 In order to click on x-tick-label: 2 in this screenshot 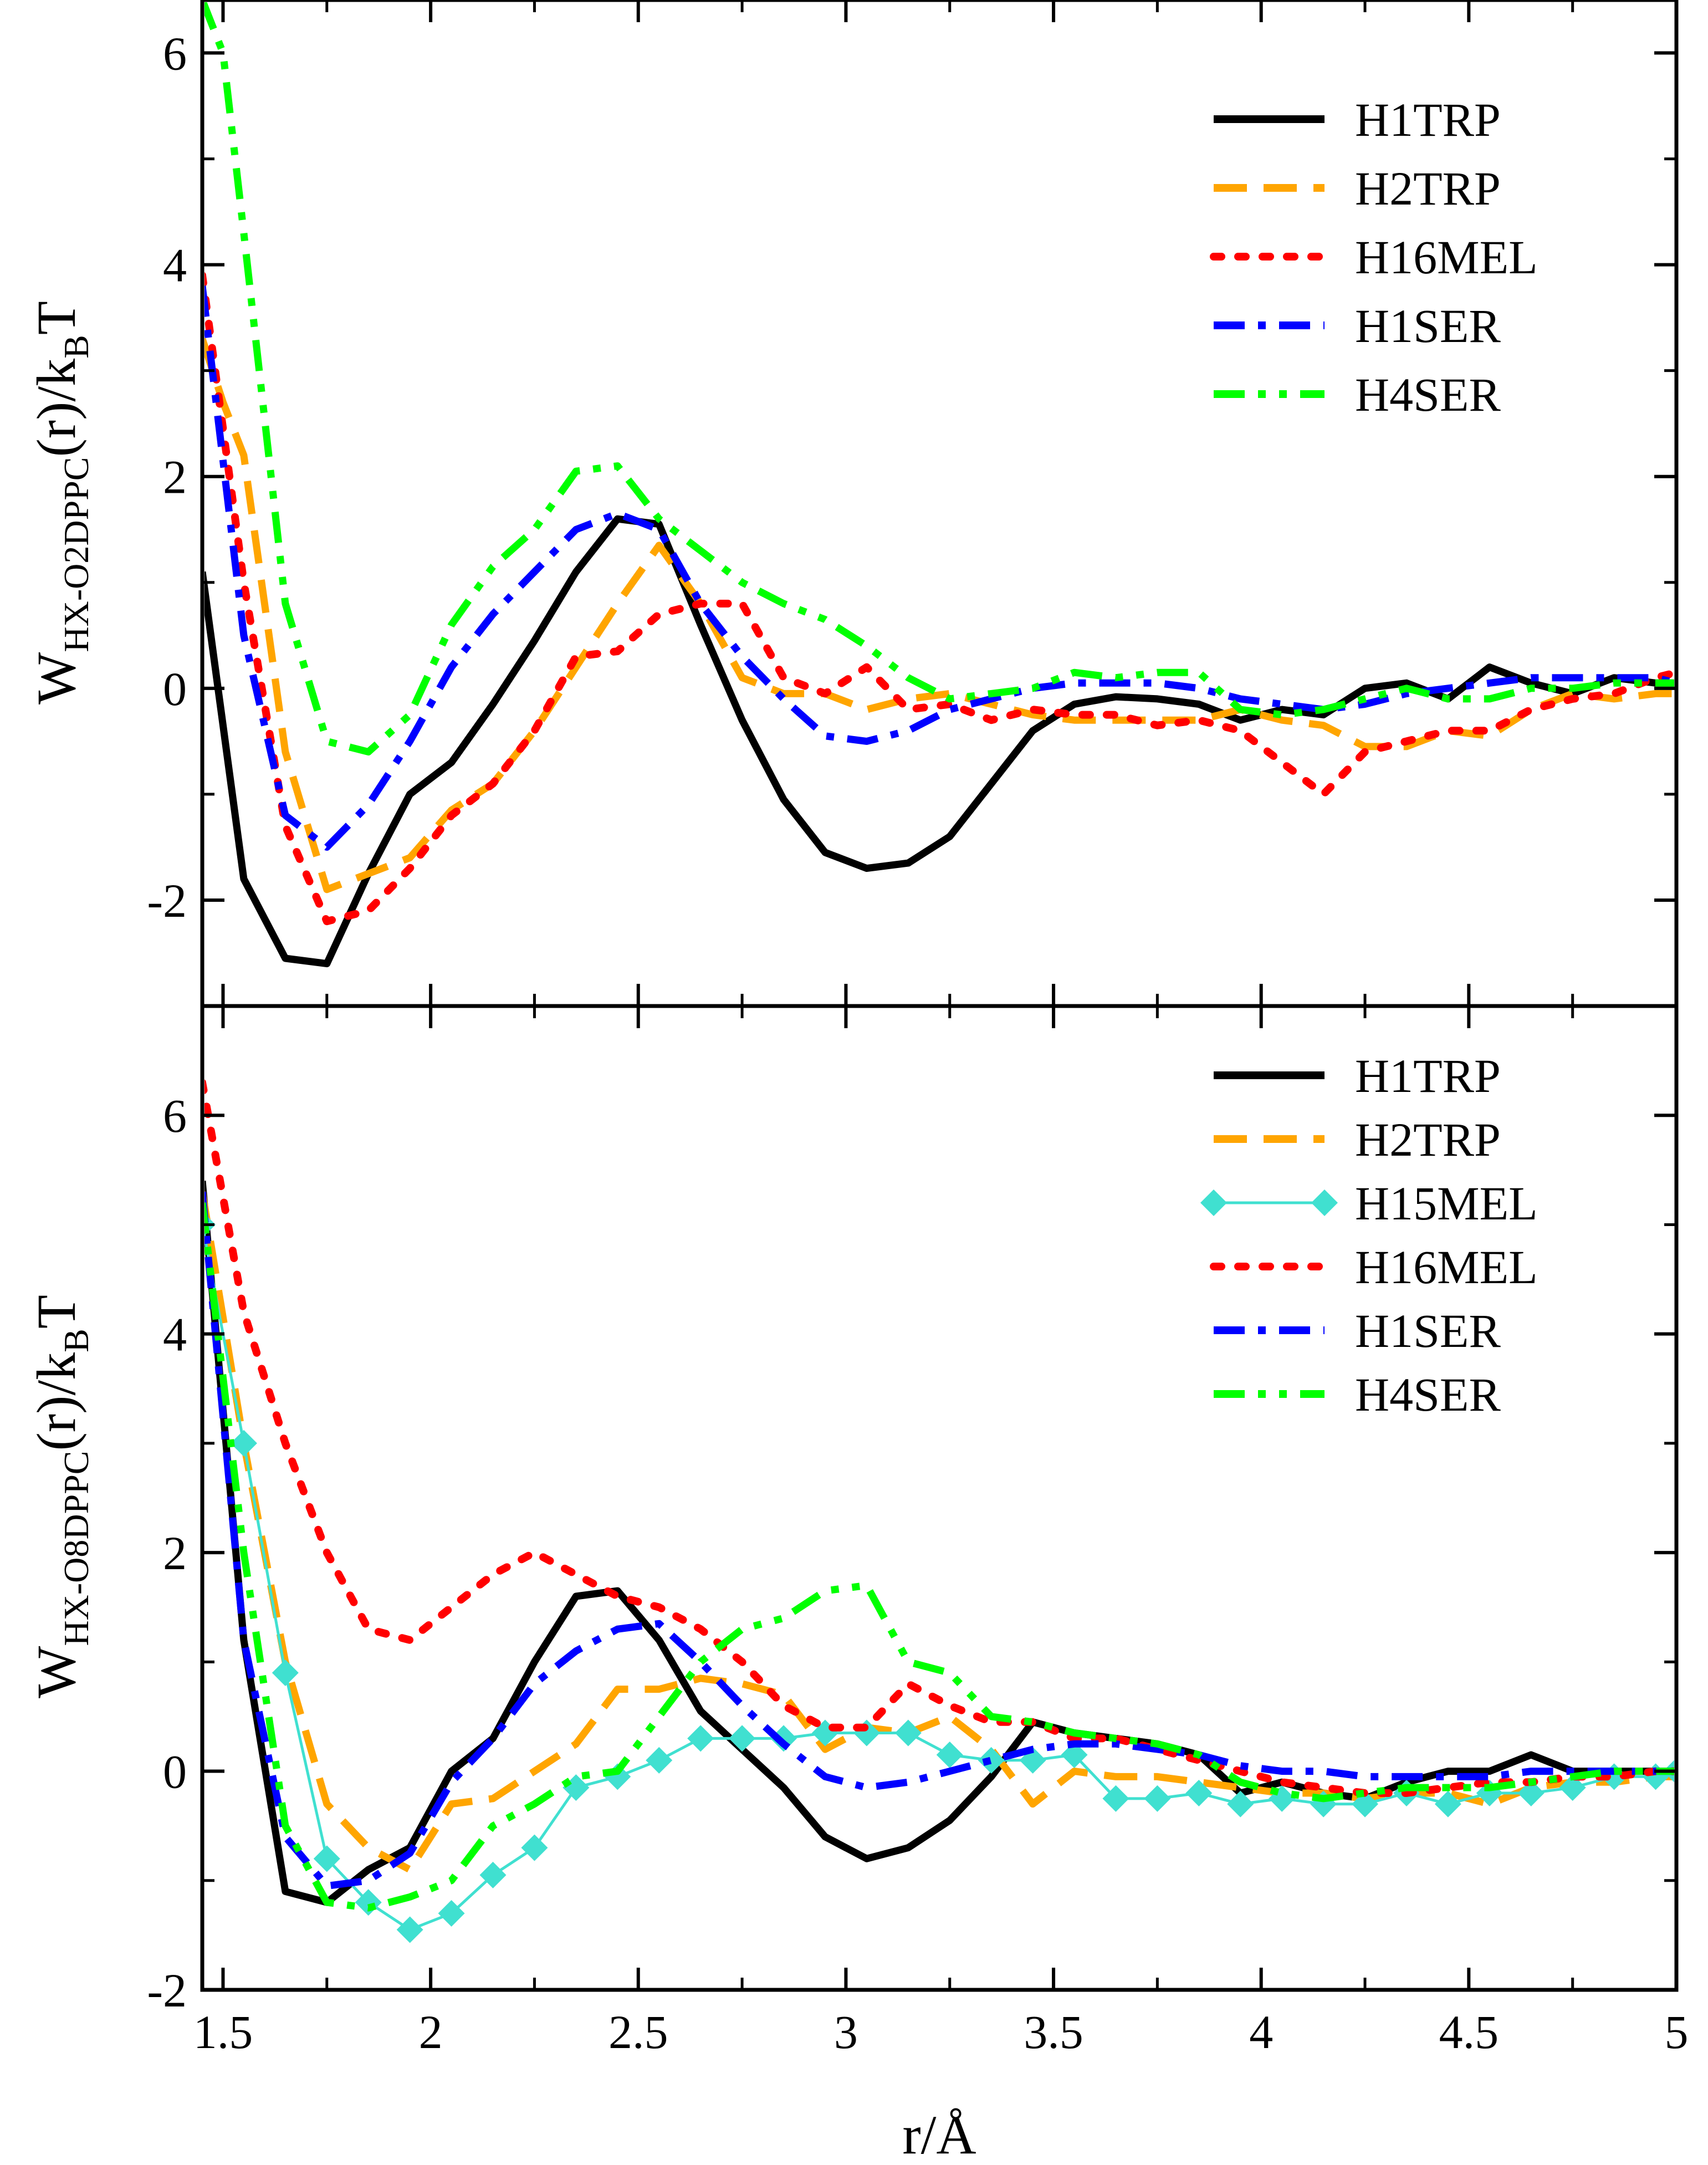, I will do `click(431, 2032)`.